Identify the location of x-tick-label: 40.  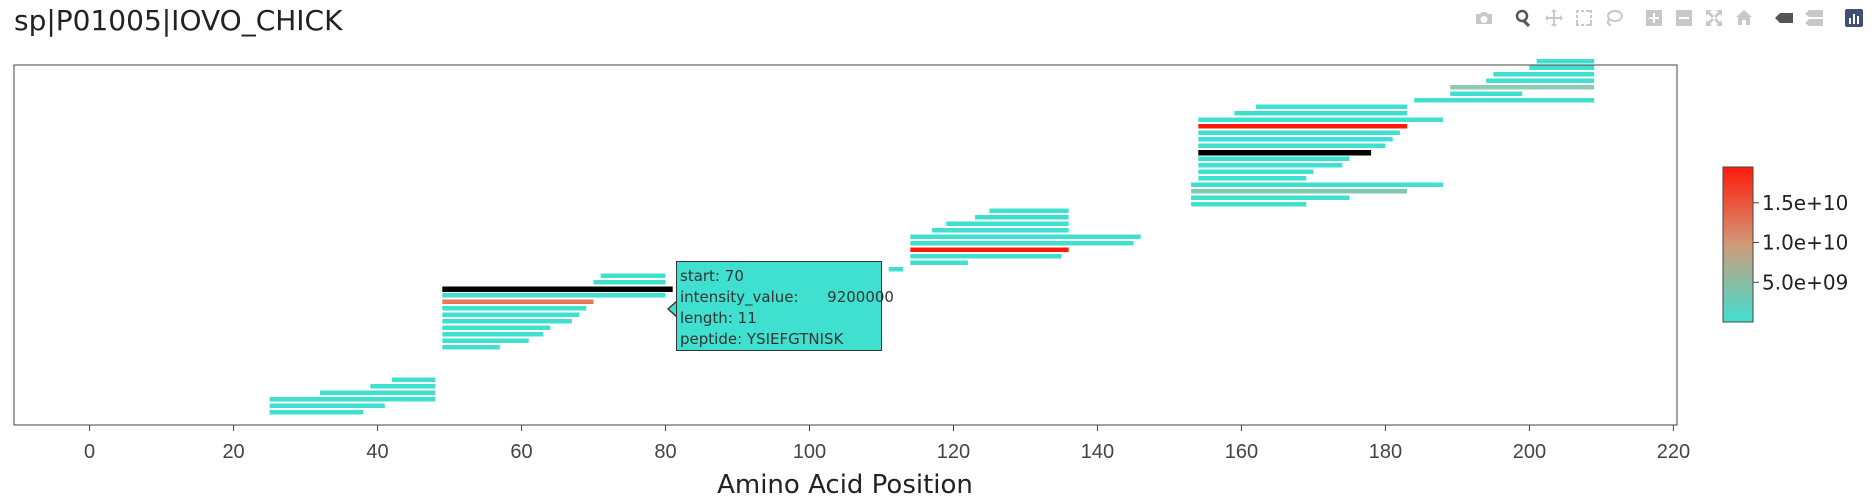
(377, 452).